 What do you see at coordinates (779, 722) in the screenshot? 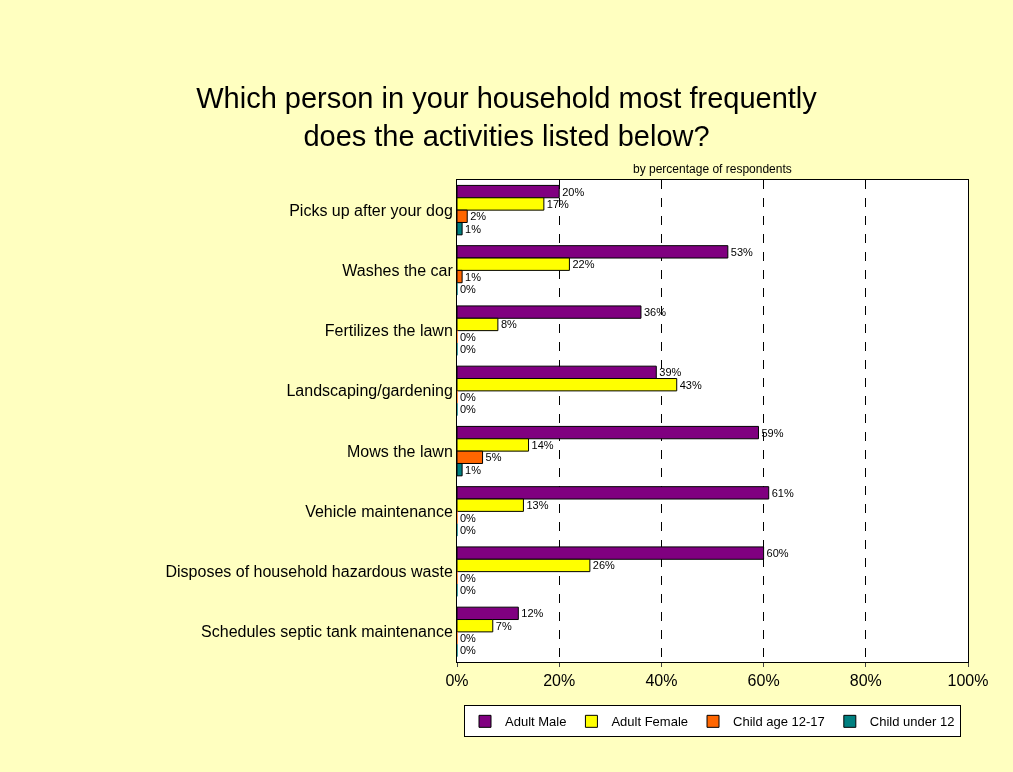
I see `legend-label: Child age 12-17` at bounding box center [779, 722].